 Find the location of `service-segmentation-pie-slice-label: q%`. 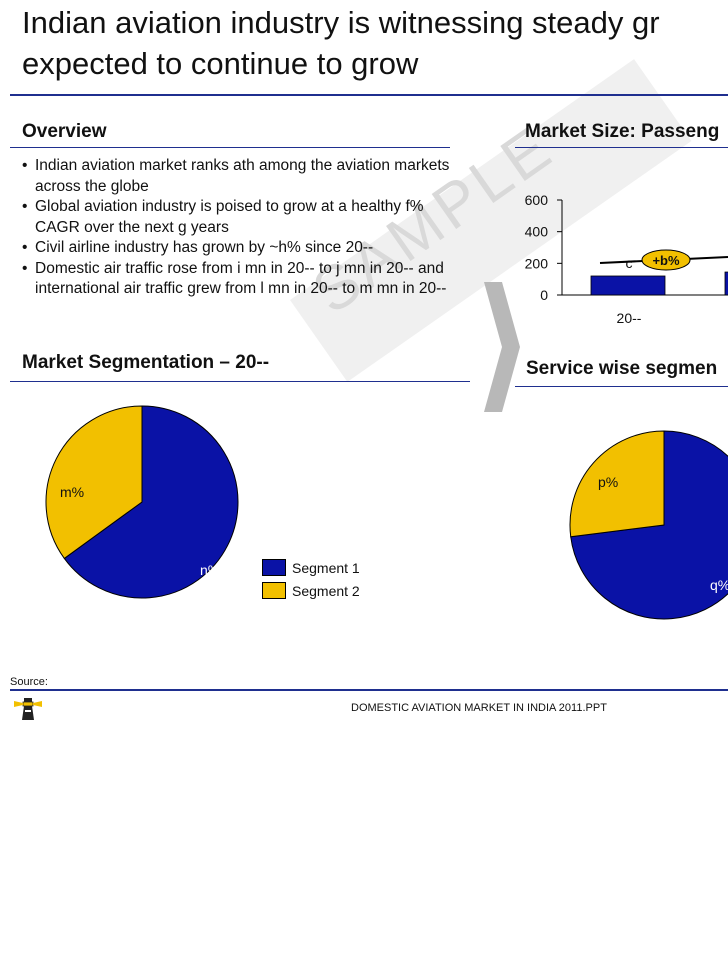

service-segmentation-pie-slice-label: q% is located at coordinates (719, 585).